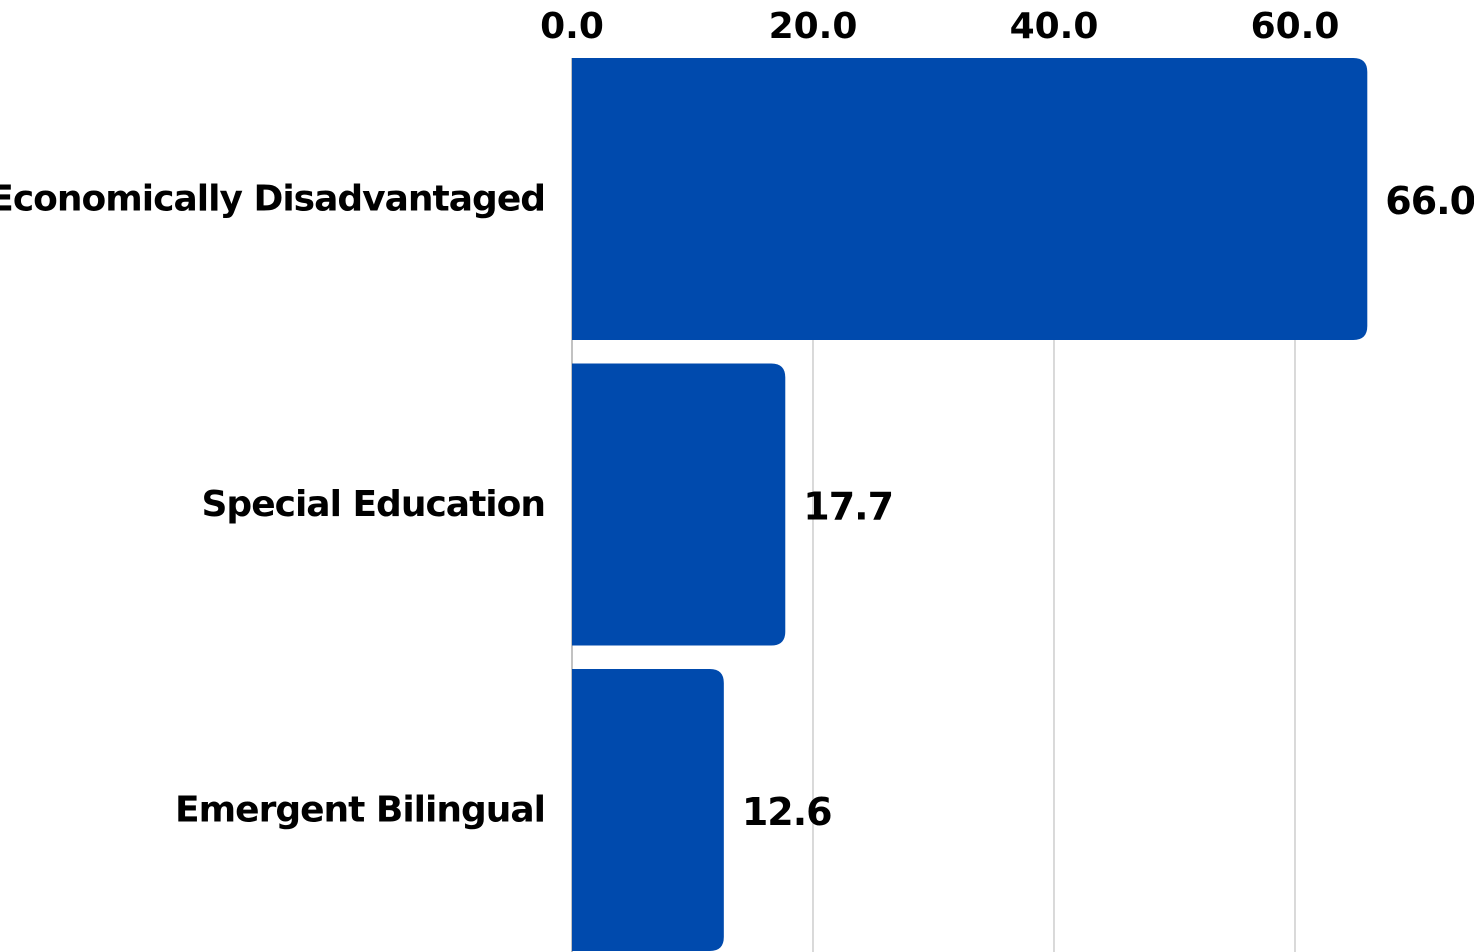  What do you see at coordinates (813, 26) in the screenshot?
I see `x-tick-label: 20.0` at bounding box center [813, 26].